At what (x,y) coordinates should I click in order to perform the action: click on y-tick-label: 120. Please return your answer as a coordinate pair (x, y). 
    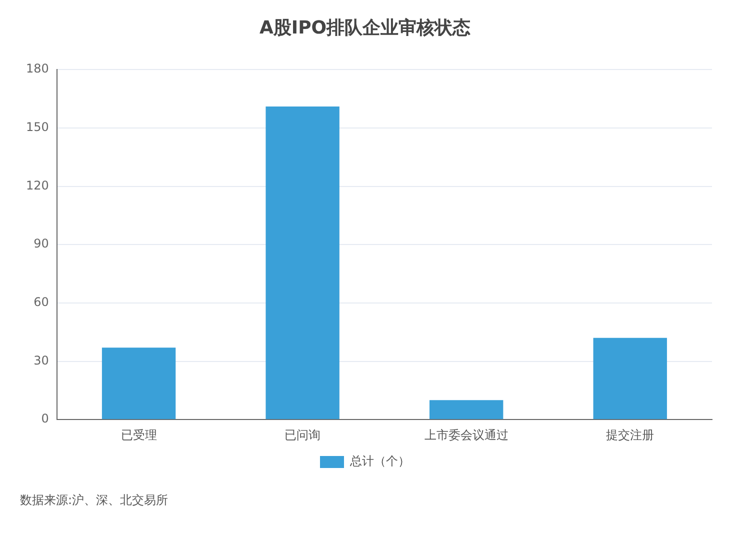
    Looking at the image, I should click on (37, 185).